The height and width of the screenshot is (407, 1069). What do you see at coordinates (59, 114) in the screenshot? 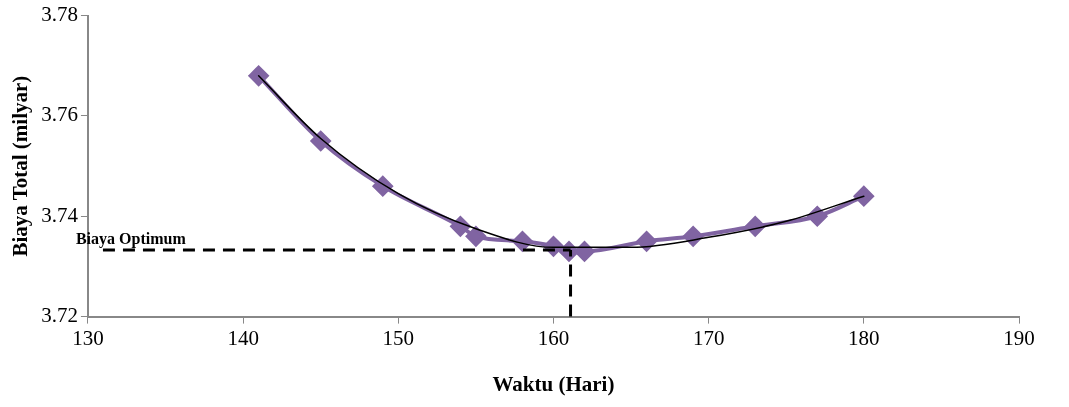
I see `y-tick-label: 3.76` at bounding box center [59, 114].